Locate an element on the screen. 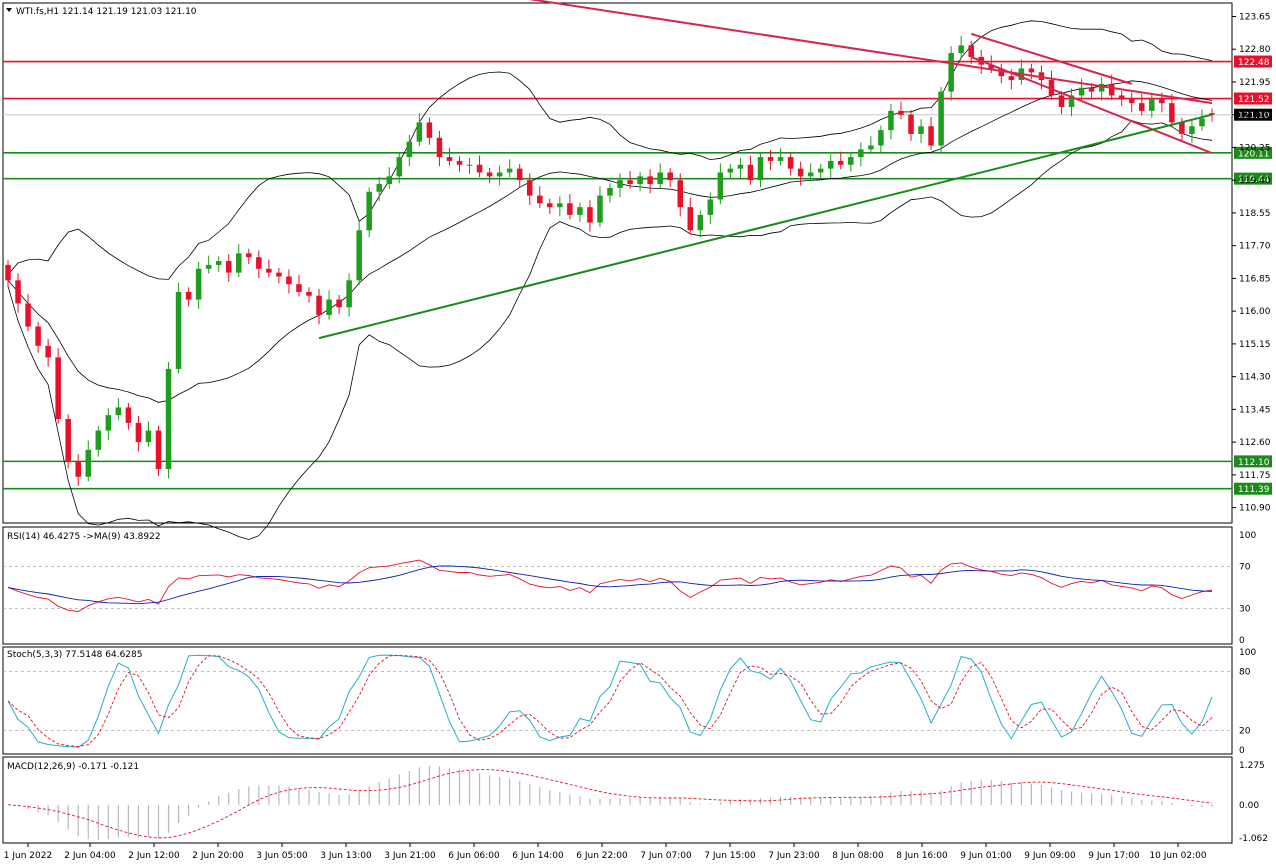 Image resolution: width=1276 pixels, height=867 pixels. rsi-tick-label: 100 is located at coordinates (1247, 536).